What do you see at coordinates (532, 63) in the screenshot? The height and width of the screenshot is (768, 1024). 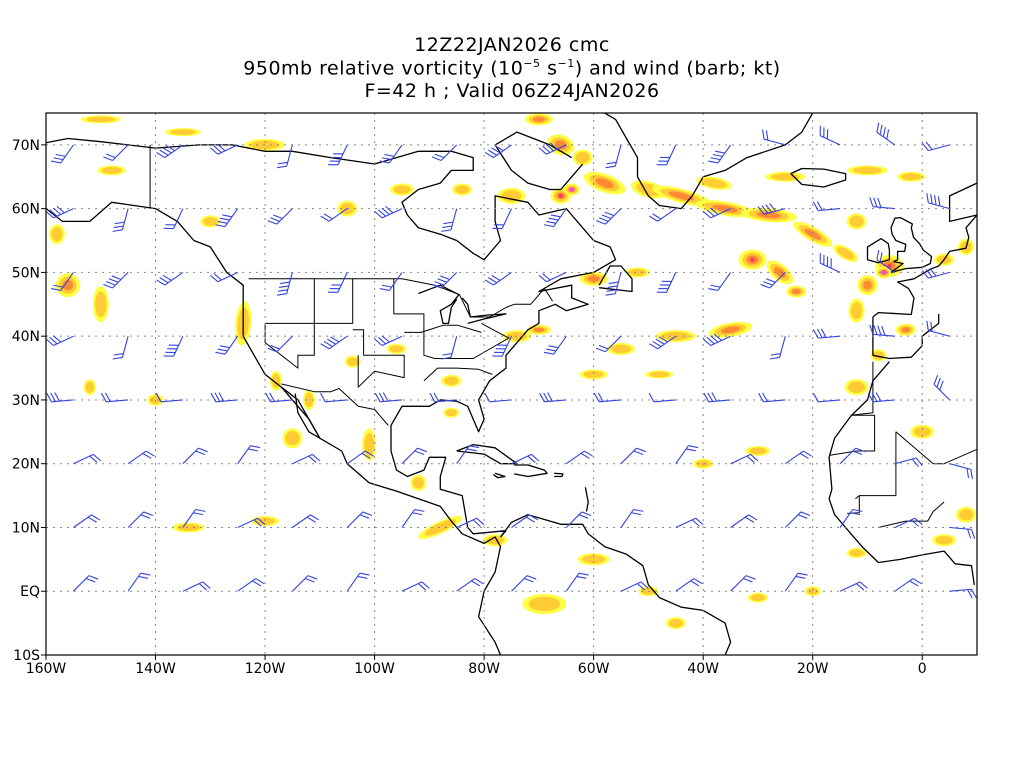 I see `title-exponent-1: −5` at bounding box center [532, 63].